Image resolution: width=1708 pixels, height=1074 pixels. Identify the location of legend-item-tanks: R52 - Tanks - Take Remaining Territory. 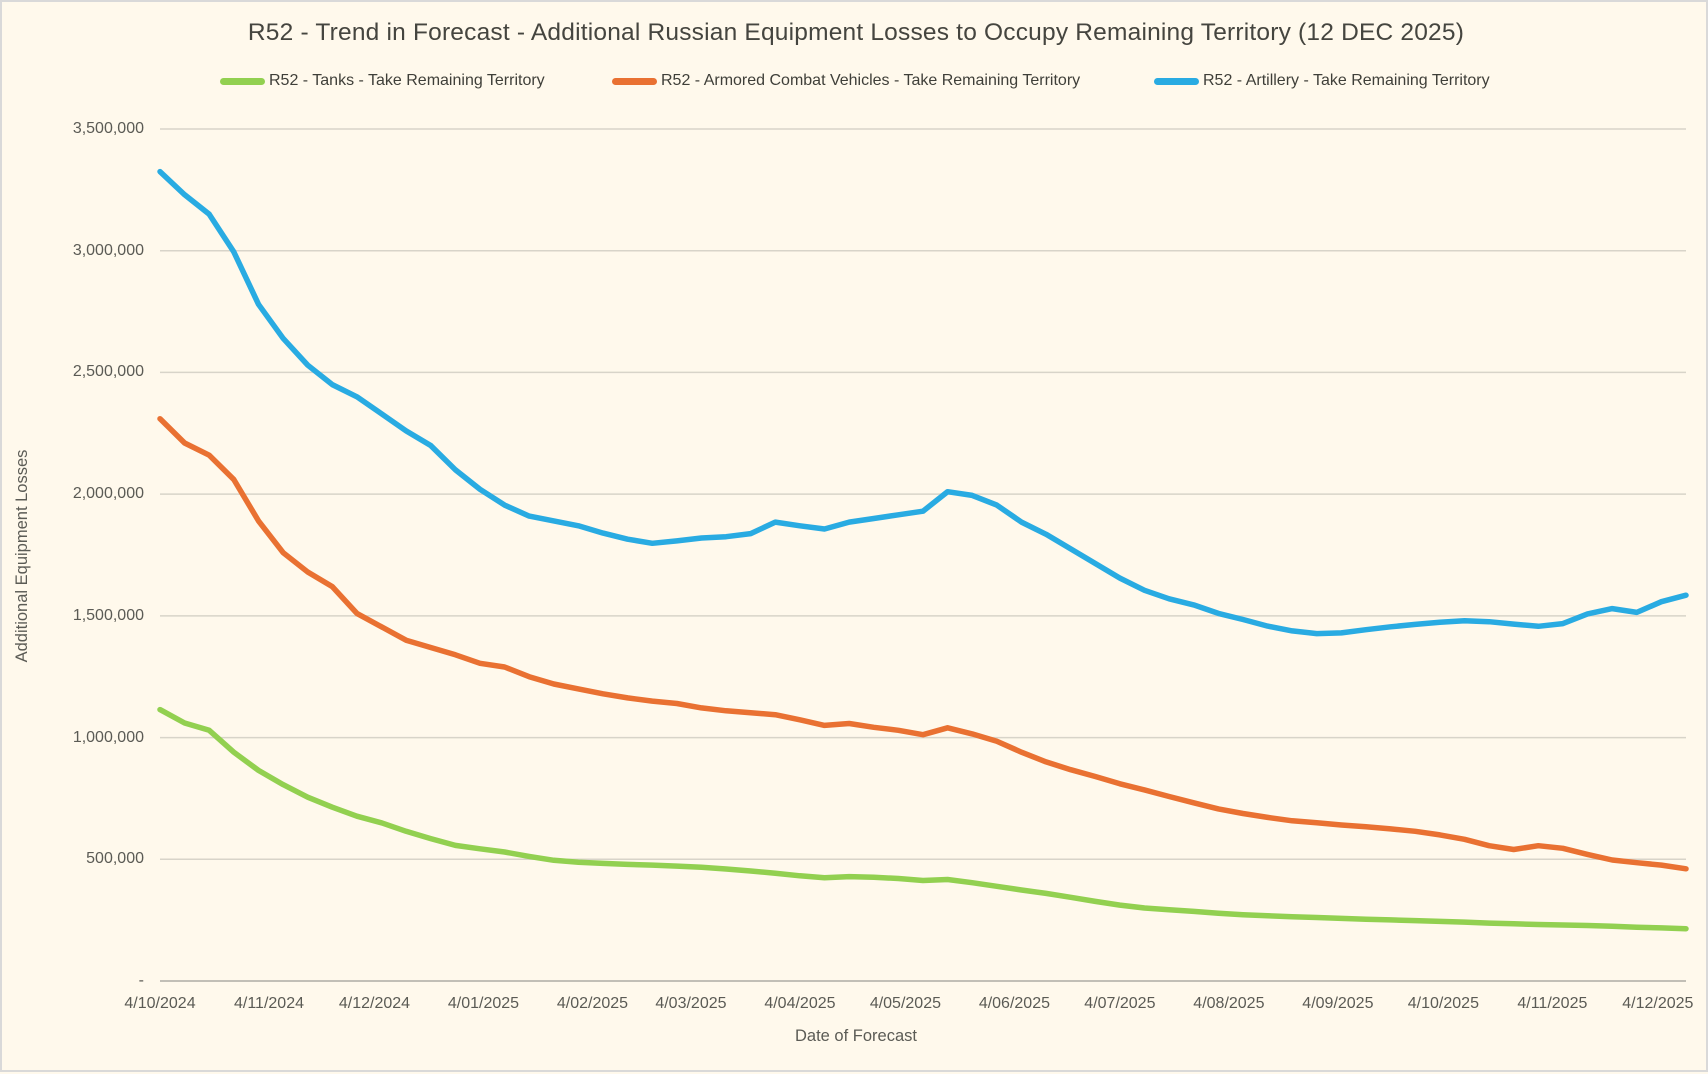
(382, 81).